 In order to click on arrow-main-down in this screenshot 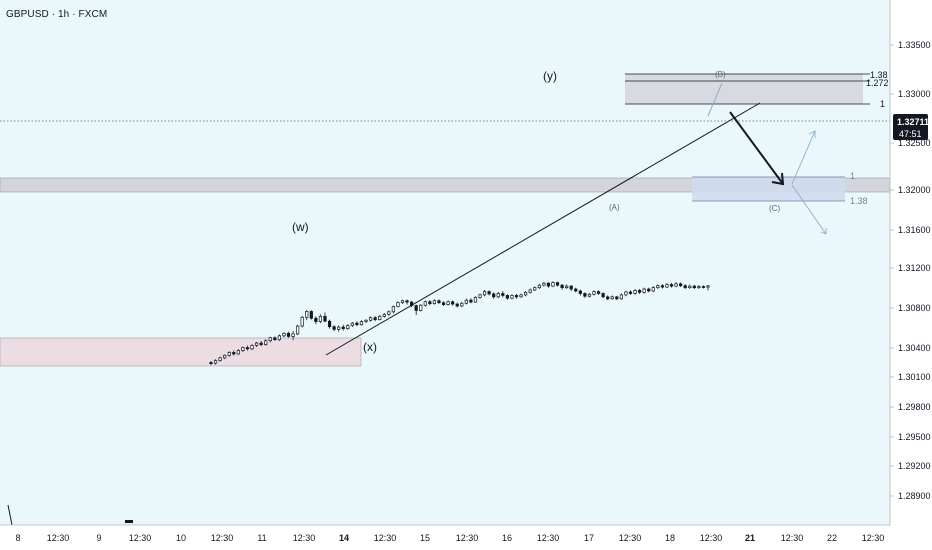, I will do `click(756, 148)`.